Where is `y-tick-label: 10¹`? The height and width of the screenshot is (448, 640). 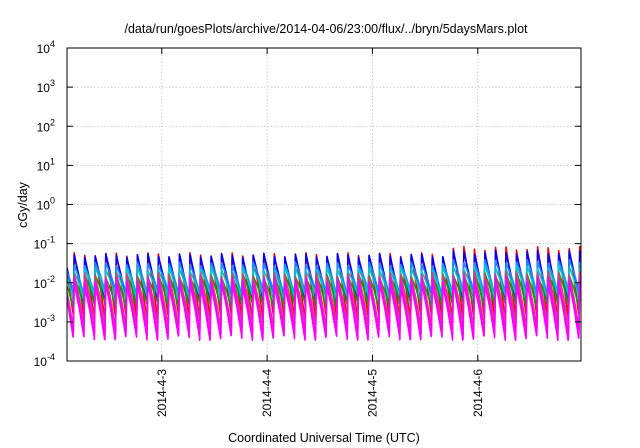 y-tick-label: 10¹ is located at coordinates (46, 164).